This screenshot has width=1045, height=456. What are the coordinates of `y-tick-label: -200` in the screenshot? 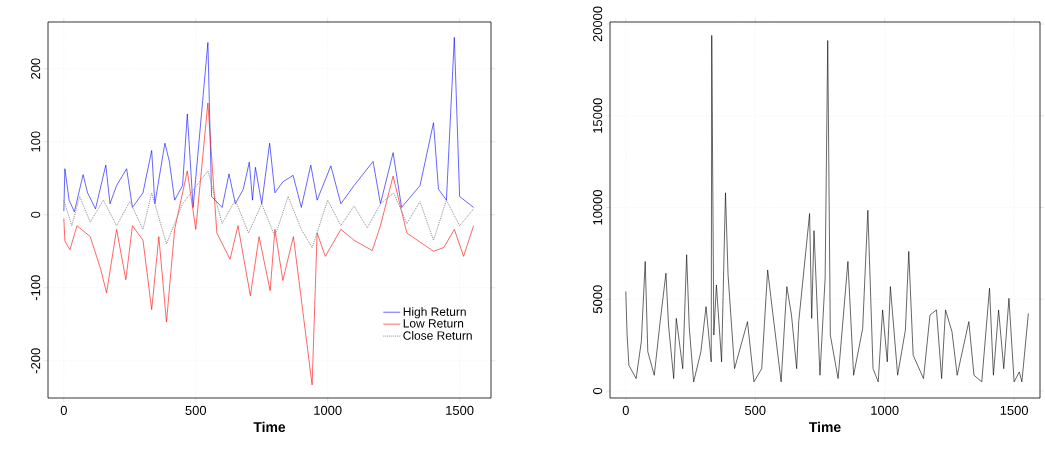 It's located at (36, 361).